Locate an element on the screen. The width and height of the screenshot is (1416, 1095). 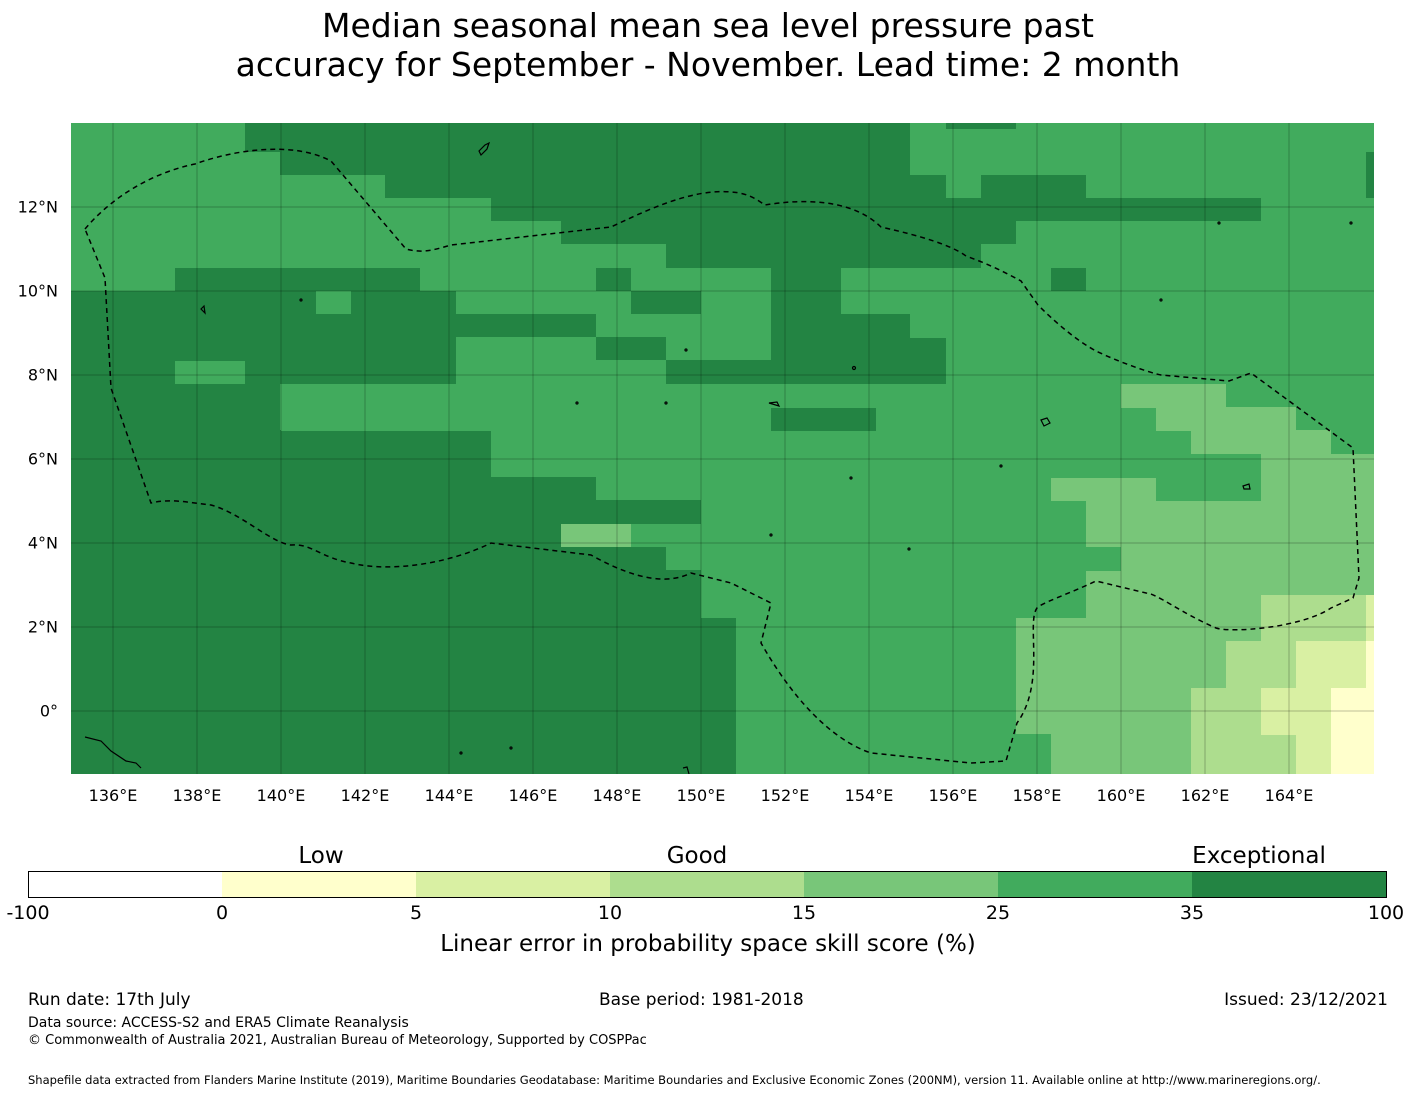
colorbar-border is located at coordinates (707, 884).